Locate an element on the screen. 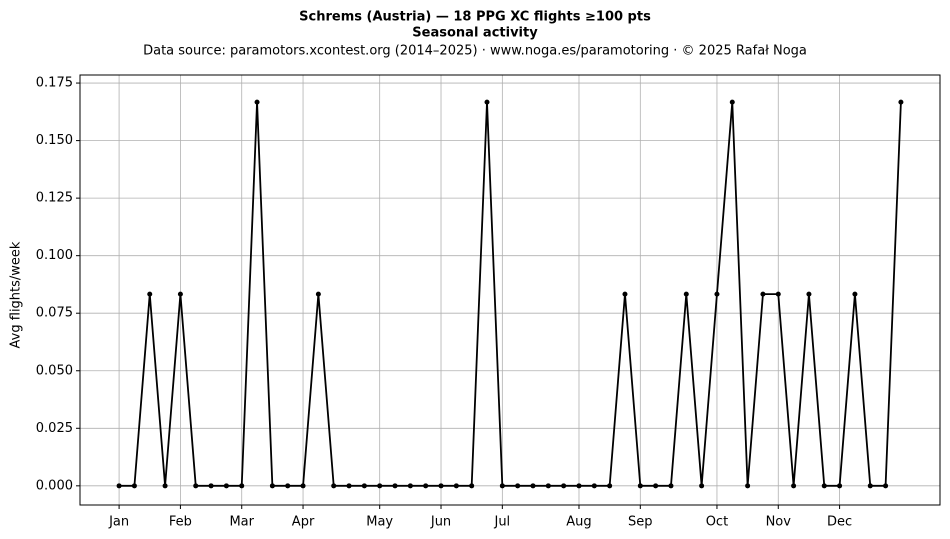 The width and height of the screenshot is (950, 539). y-tick-label: 0.075 is located at coordinates (54, 313).